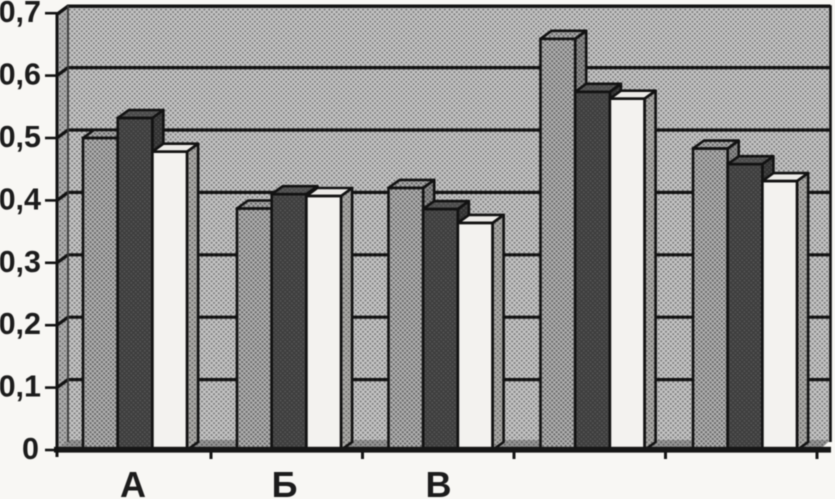  I want to click on svg-text: 0,1, so click(20, 387).